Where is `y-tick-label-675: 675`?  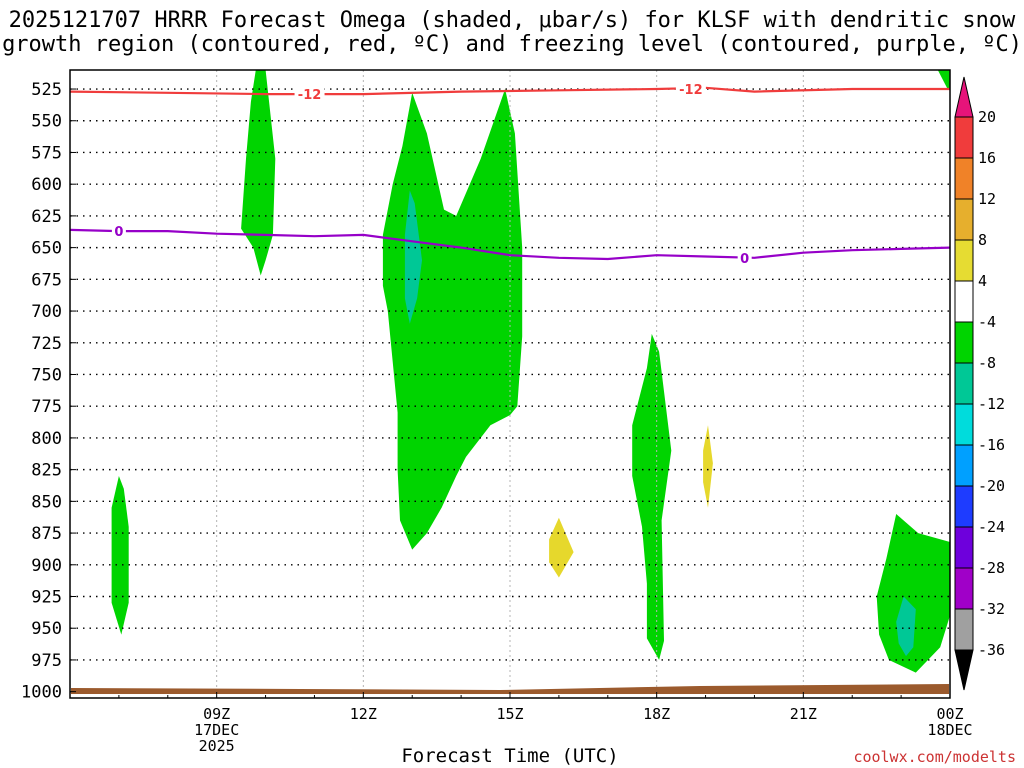 y-tick-label-675: 675 is located at coordinates (46, 280).